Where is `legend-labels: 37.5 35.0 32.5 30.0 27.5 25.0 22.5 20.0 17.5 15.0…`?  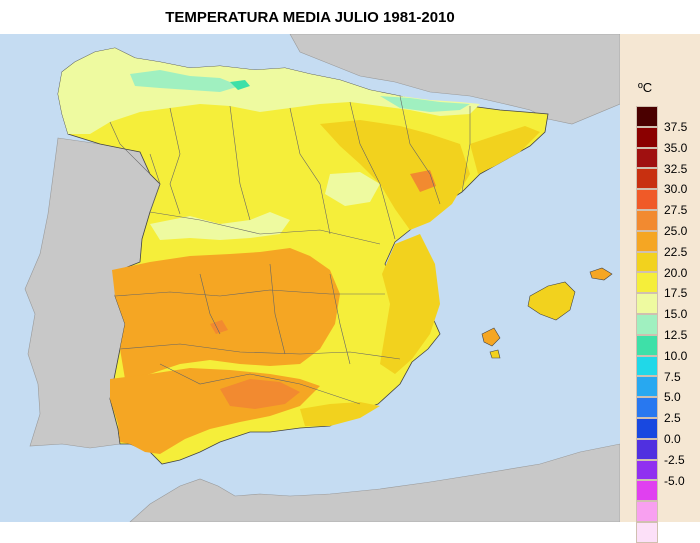 legend-labels: 37.5 35.0 32.5 30.0 27.5 25.0 22.5 20.0 17.5 15.0… is located at coordinates (682, 304).